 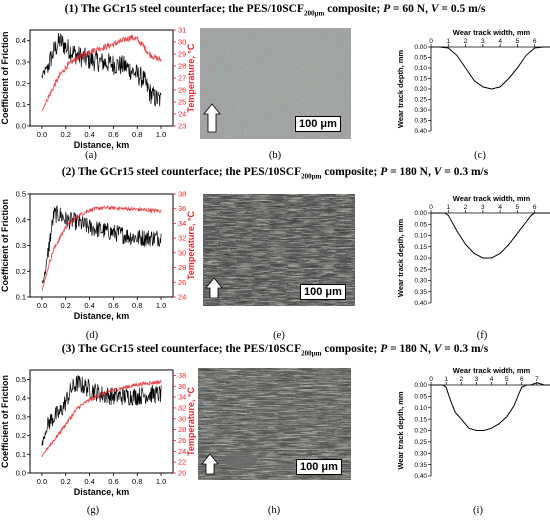 What do you see at coordinates (274, 510) in the screenshot?
I see `caption-h: (h)` at bounding box center [274, 510].